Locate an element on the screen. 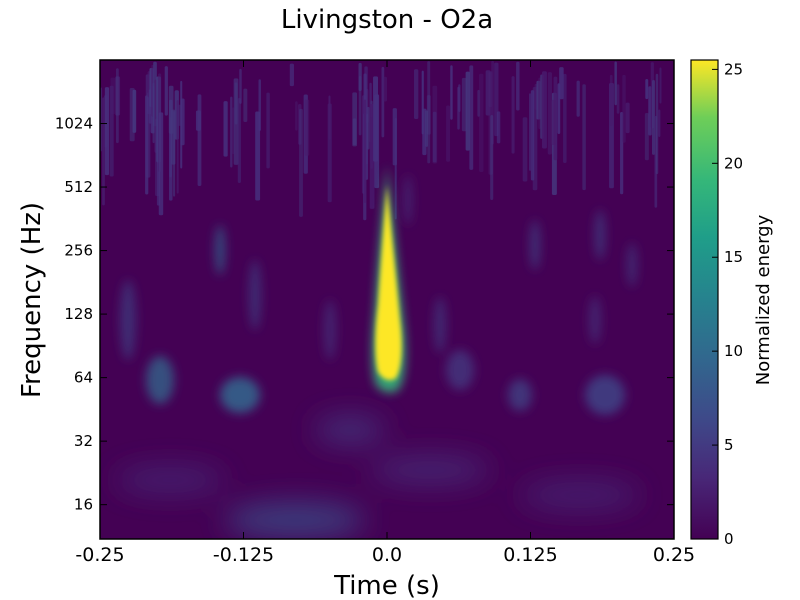  colorbar-tick-label: 10 is located at coordinates (733, 351).